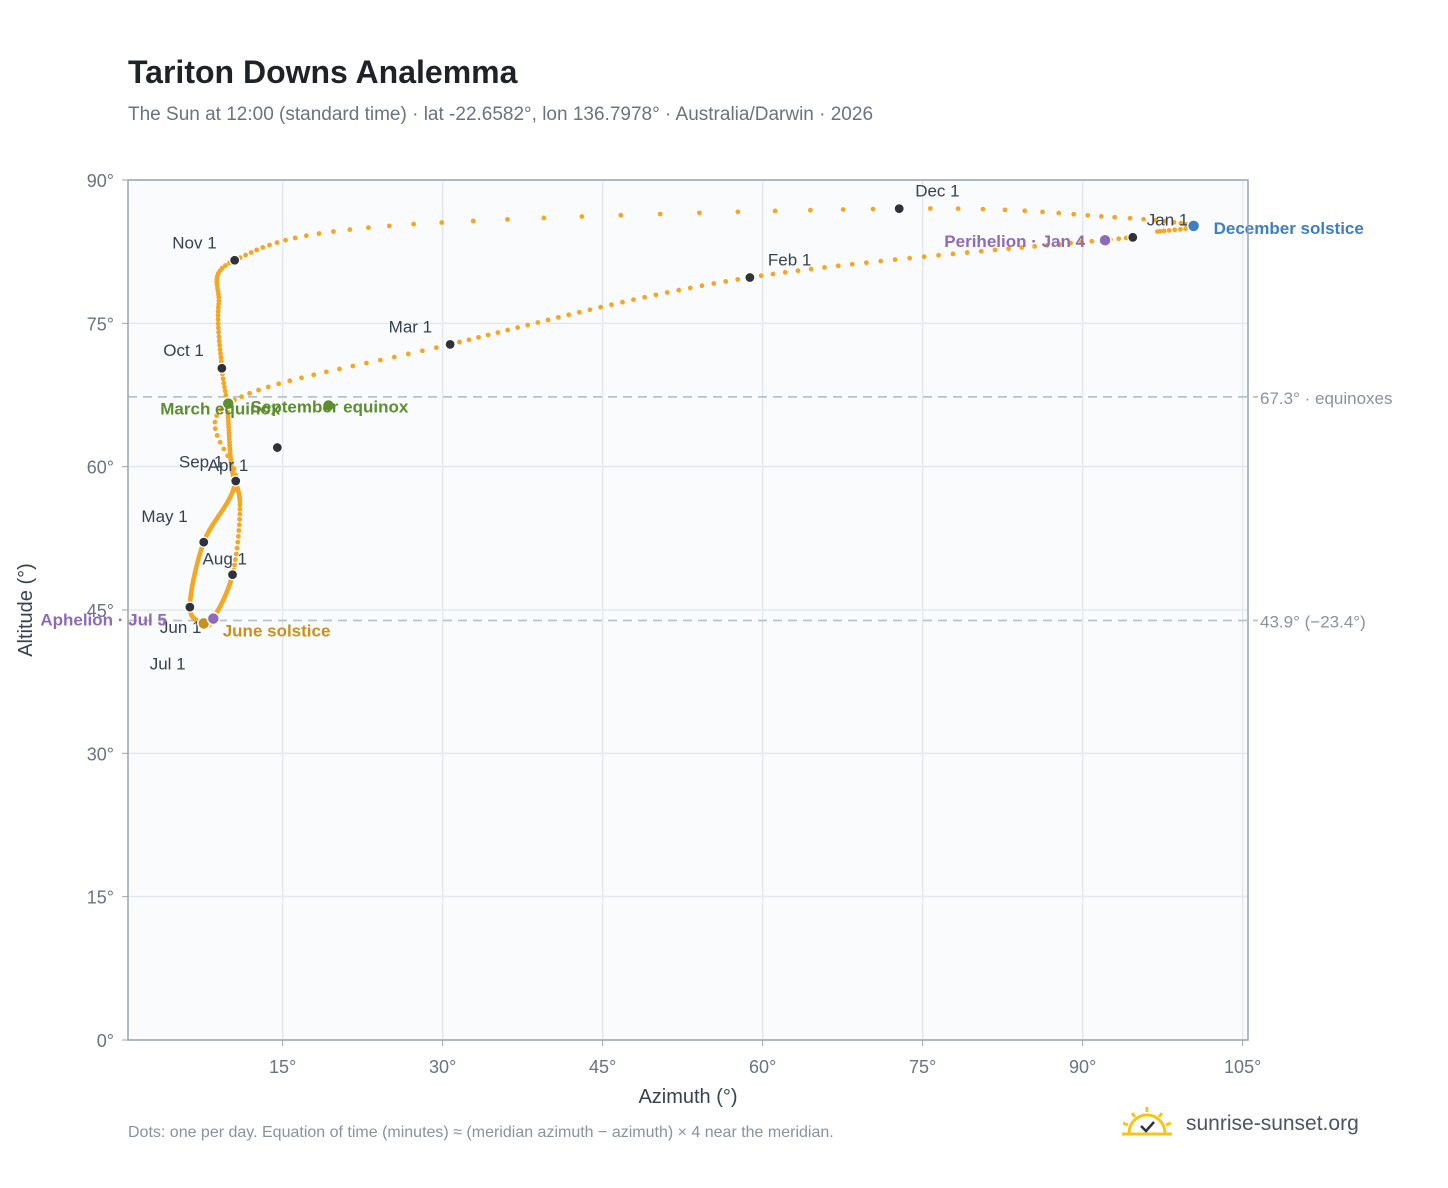 Image resolution: width=1448 pixels, height=1188 pixels. I want to click on sun-logo-icon, so click(1147, 1124).